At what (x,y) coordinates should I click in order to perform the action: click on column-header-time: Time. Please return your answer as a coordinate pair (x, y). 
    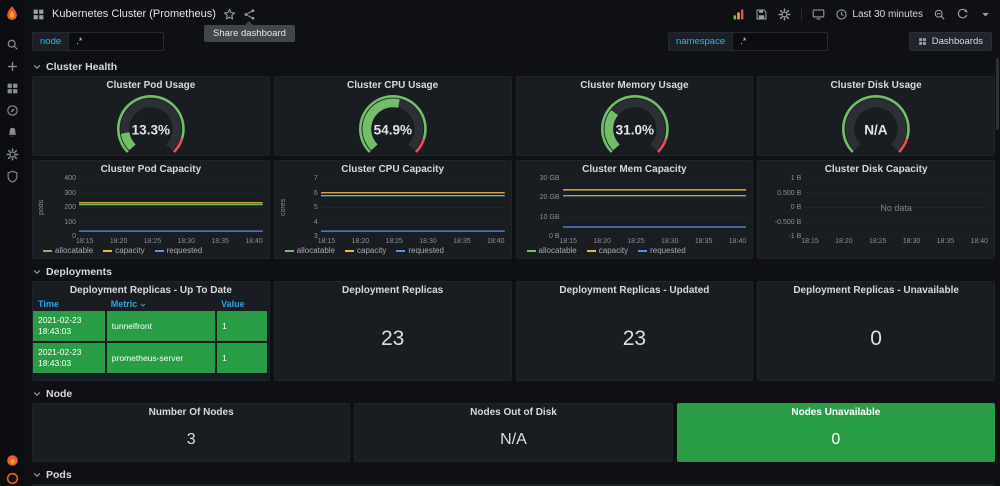
    Looking at the image, I should click on (48, 304).